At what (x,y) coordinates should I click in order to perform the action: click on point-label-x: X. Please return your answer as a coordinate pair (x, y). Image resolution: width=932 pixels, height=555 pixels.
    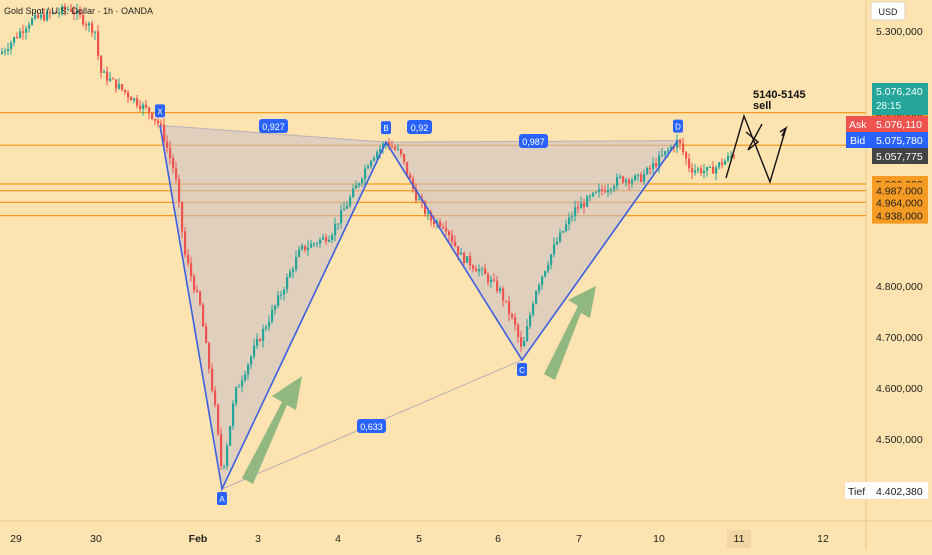
    Looking at the image, I should click on (160, 111).